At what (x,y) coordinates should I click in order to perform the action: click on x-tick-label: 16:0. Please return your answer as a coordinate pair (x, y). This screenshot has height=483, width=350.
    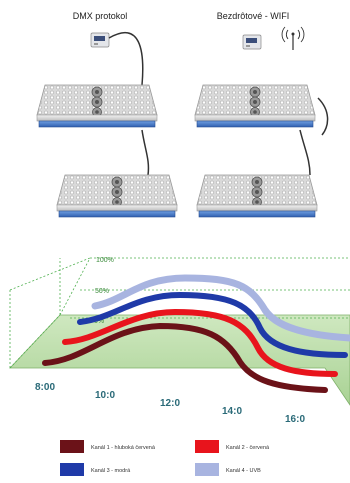
    Looking at the image, I should click on (295, 419).